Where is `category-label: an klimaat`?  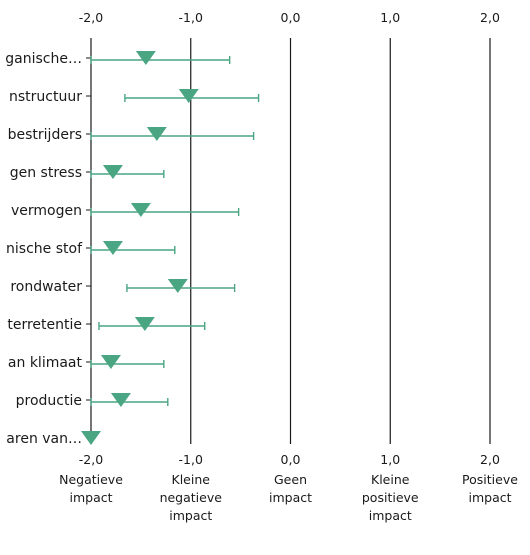 category-label: an klimaat is located at coordinates (45, 363).